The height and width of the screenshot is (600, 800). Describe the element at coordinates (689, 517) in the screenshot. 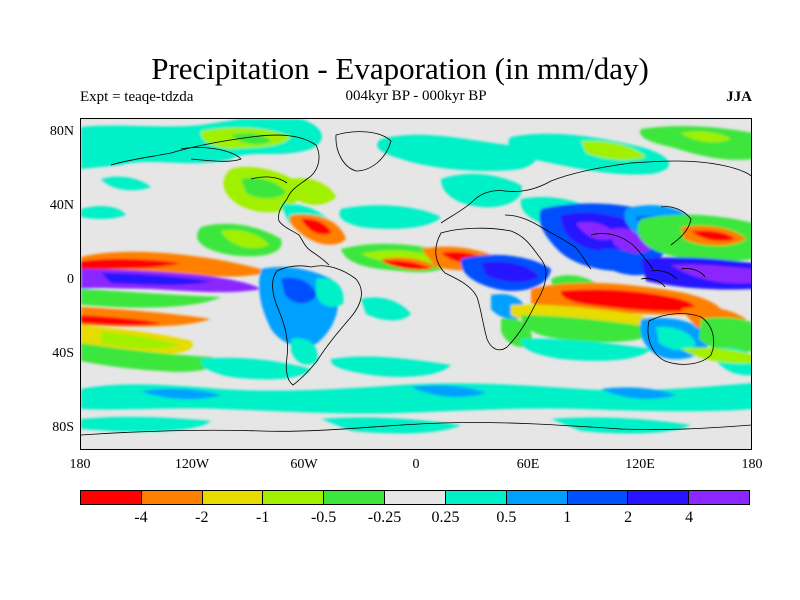

I see `colorbar-label: 4` at that location.